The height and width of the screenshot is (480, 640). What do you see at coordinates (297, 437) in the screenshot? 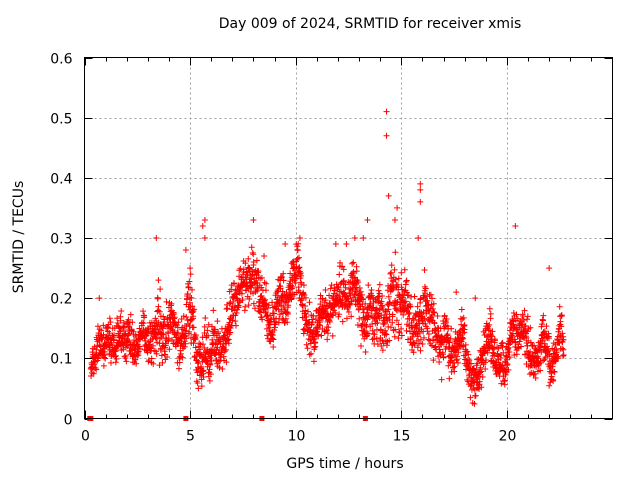
I see `x-tick-label: 10` at bounding box center [297, 437].